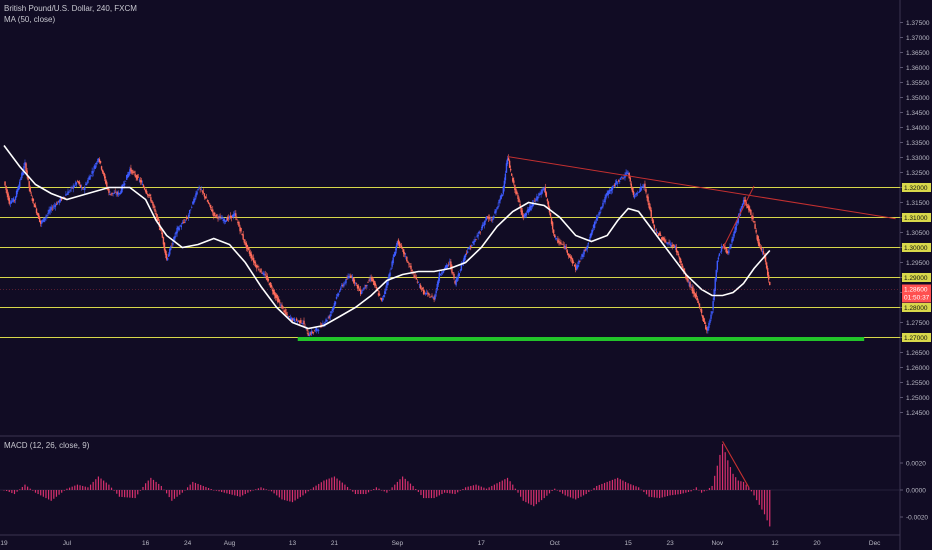  What do you see at coordinates (916, 290) in the screenshot?
I see `last-price-label: 1.28600` at bounding box center [916, 290].